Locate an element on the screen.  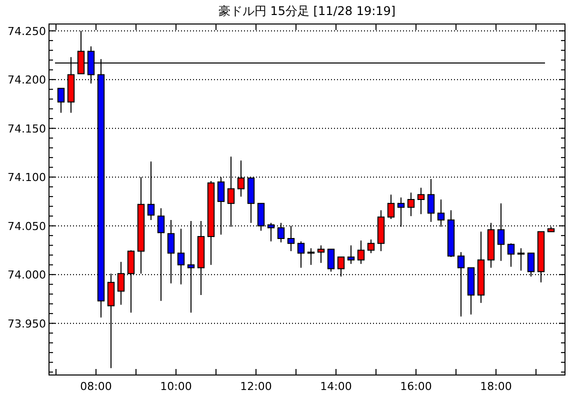
x-tick-label: 12:00 is located at coordinates (256, 386).